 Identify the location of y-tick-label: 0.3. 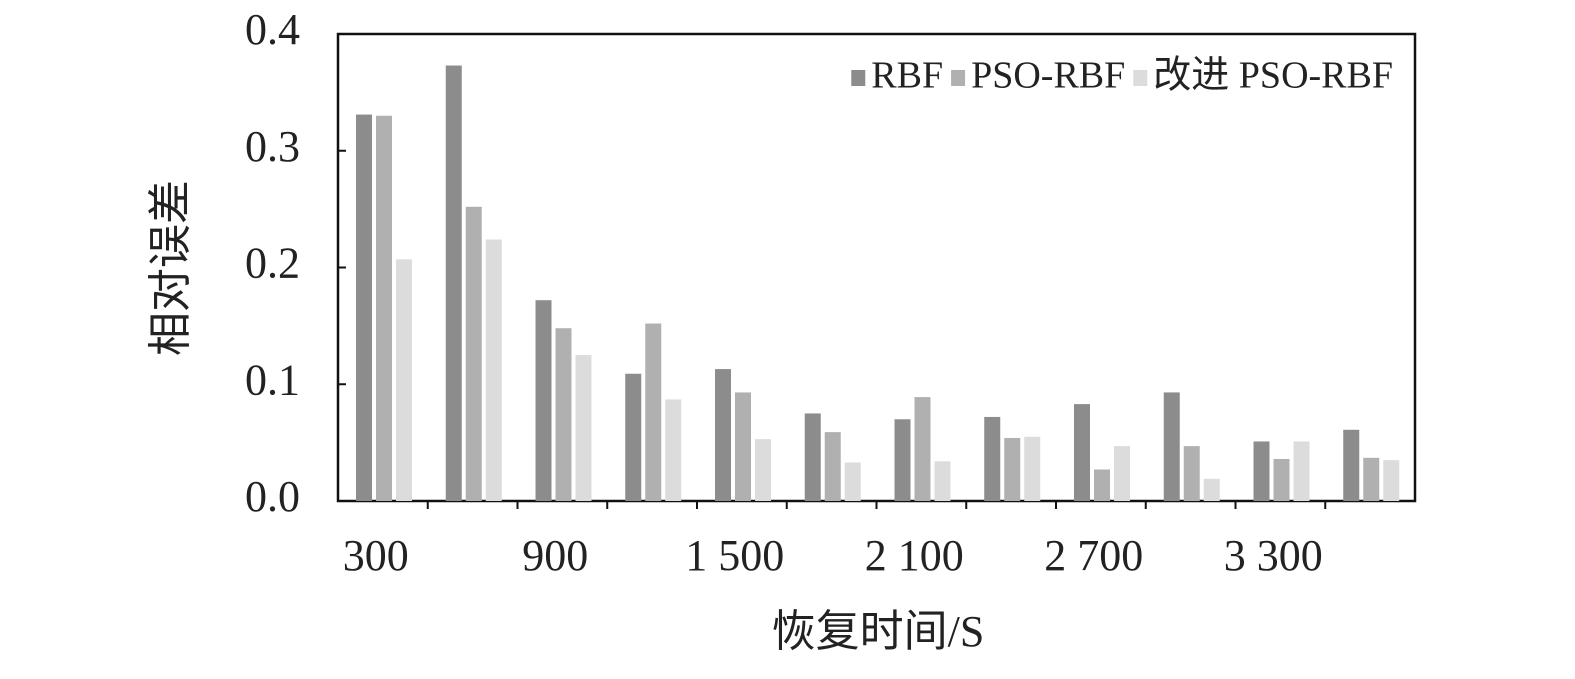
(272, 146).